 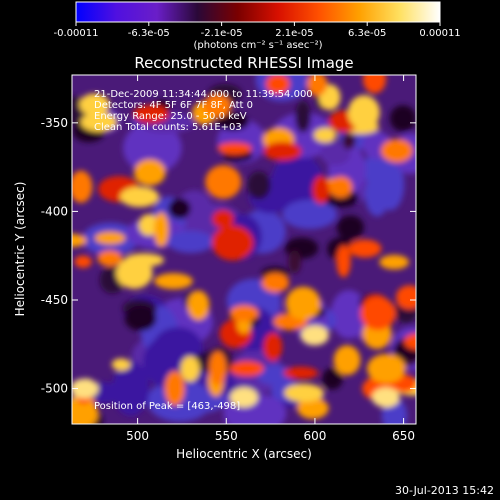 What do you see at coordinates (294, 33) in the screenshot?
I see `colorbar-tick-label: 2.1e-05` at bounding box center [294, 33].